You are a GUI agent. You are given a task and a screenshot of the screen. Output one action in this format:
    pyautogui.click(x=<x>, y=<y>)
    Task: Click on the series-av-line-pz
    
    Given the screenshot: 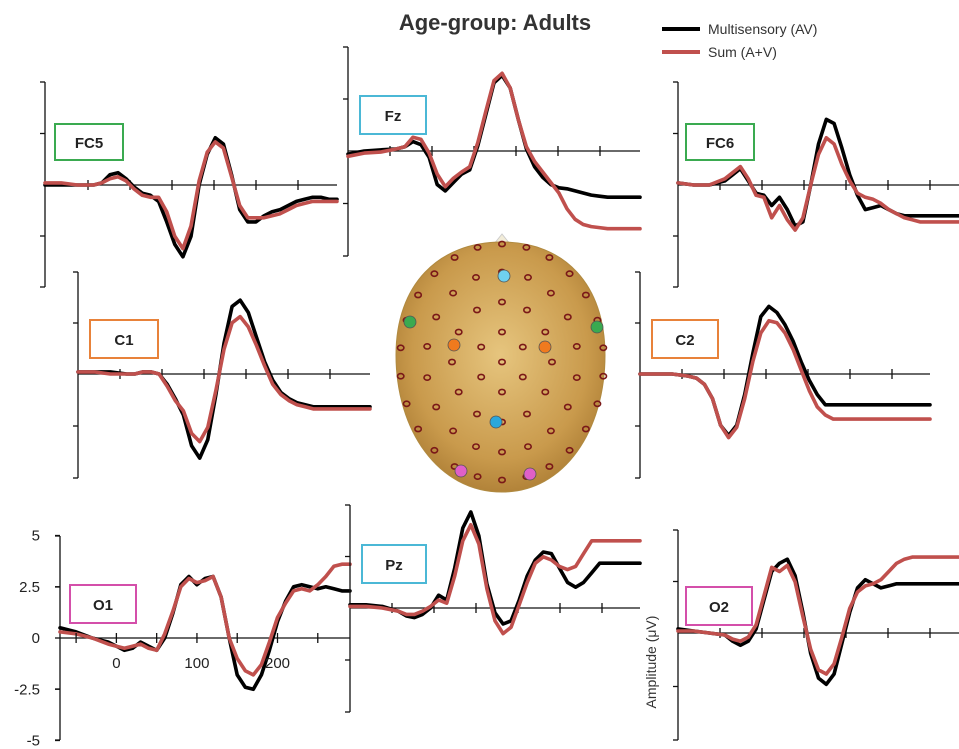 What is the action you would take?
    pyautogui.click(x=495, y=568)
    